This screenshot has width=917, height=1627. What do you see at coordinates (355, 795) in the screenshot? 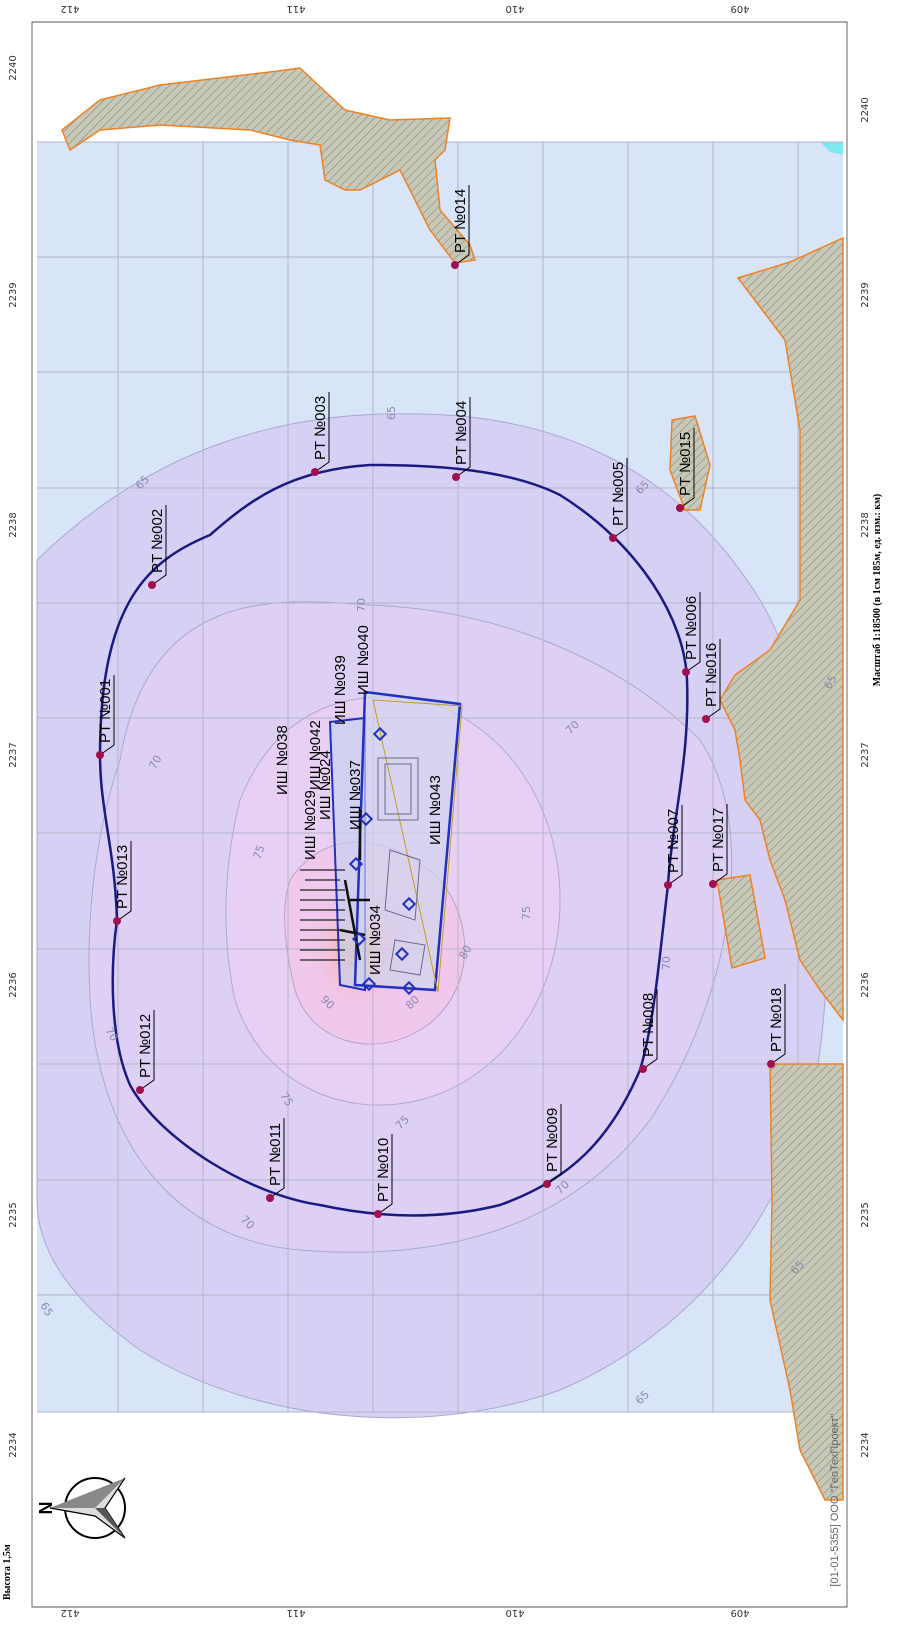
I see `source-label: ИШ №037` at bounding box center [355, 795].